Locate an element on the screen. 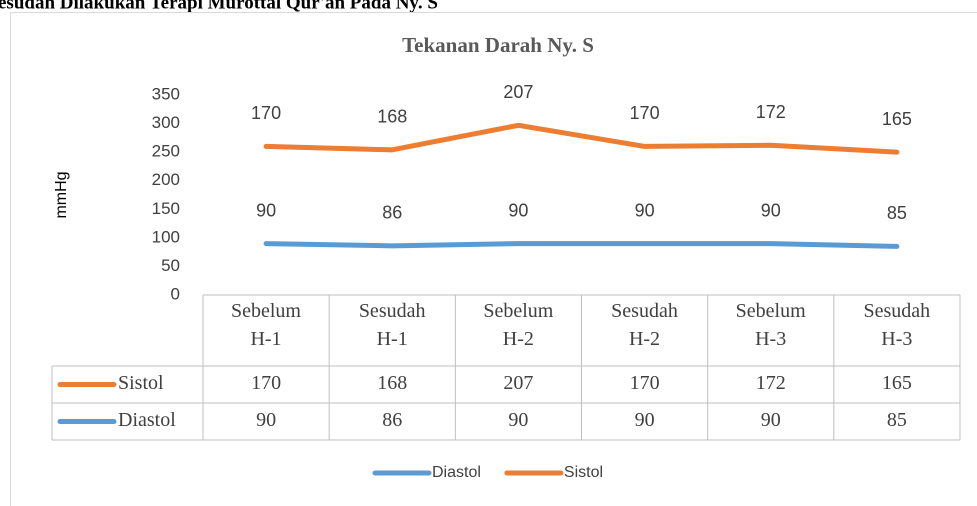 This screenshot has height=506, width=977. data-label: 172 is located at coordinates (771, 112).